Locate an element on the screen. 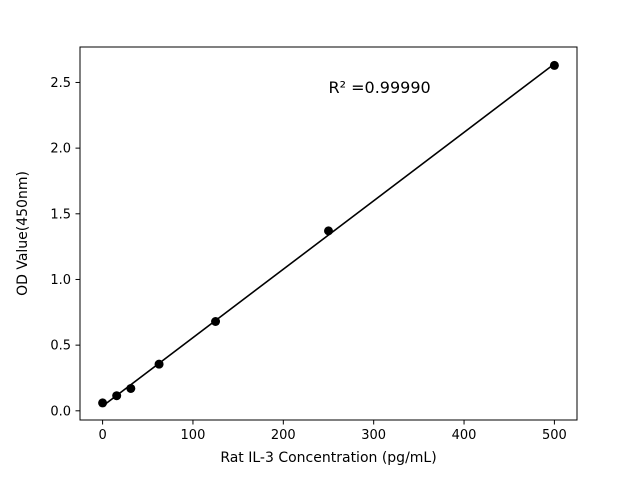 This screenshot has height=484, width=640. x-tick-label: 0 is located at coordinates (102, 435).